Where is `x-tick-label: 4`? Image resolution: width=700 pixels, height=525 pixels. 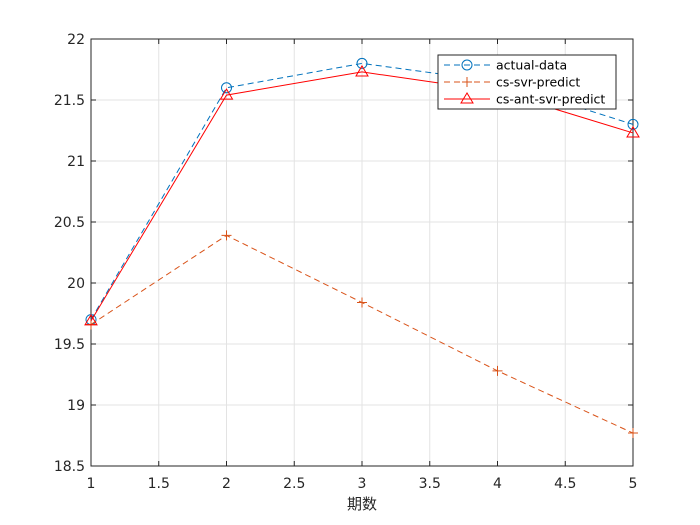
x-tick-label: 4 is located at coordinates (497, 484).